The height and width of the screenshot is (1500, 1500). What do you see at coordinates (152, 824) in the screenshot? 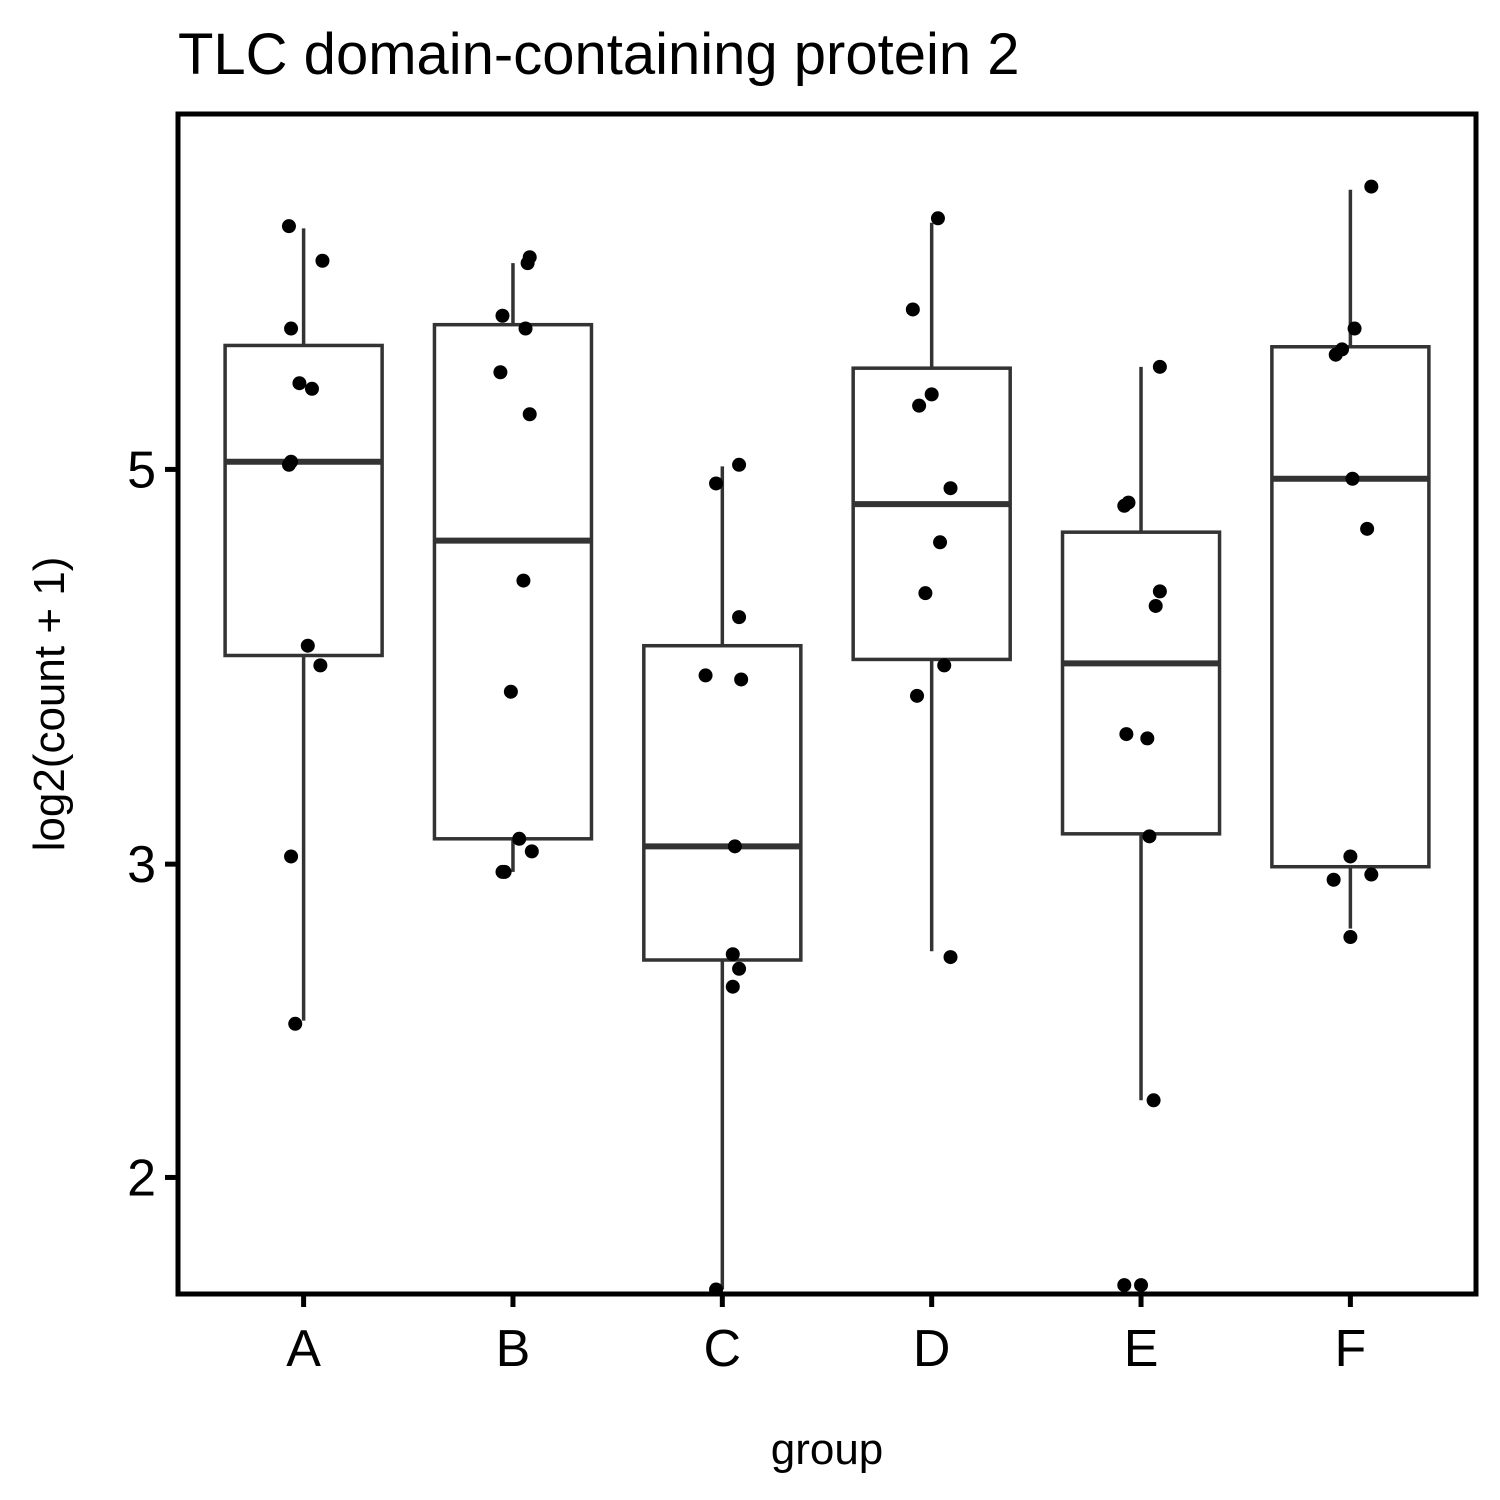
I see `y-axis: 2 3 5` at bounding box center [152, 824].